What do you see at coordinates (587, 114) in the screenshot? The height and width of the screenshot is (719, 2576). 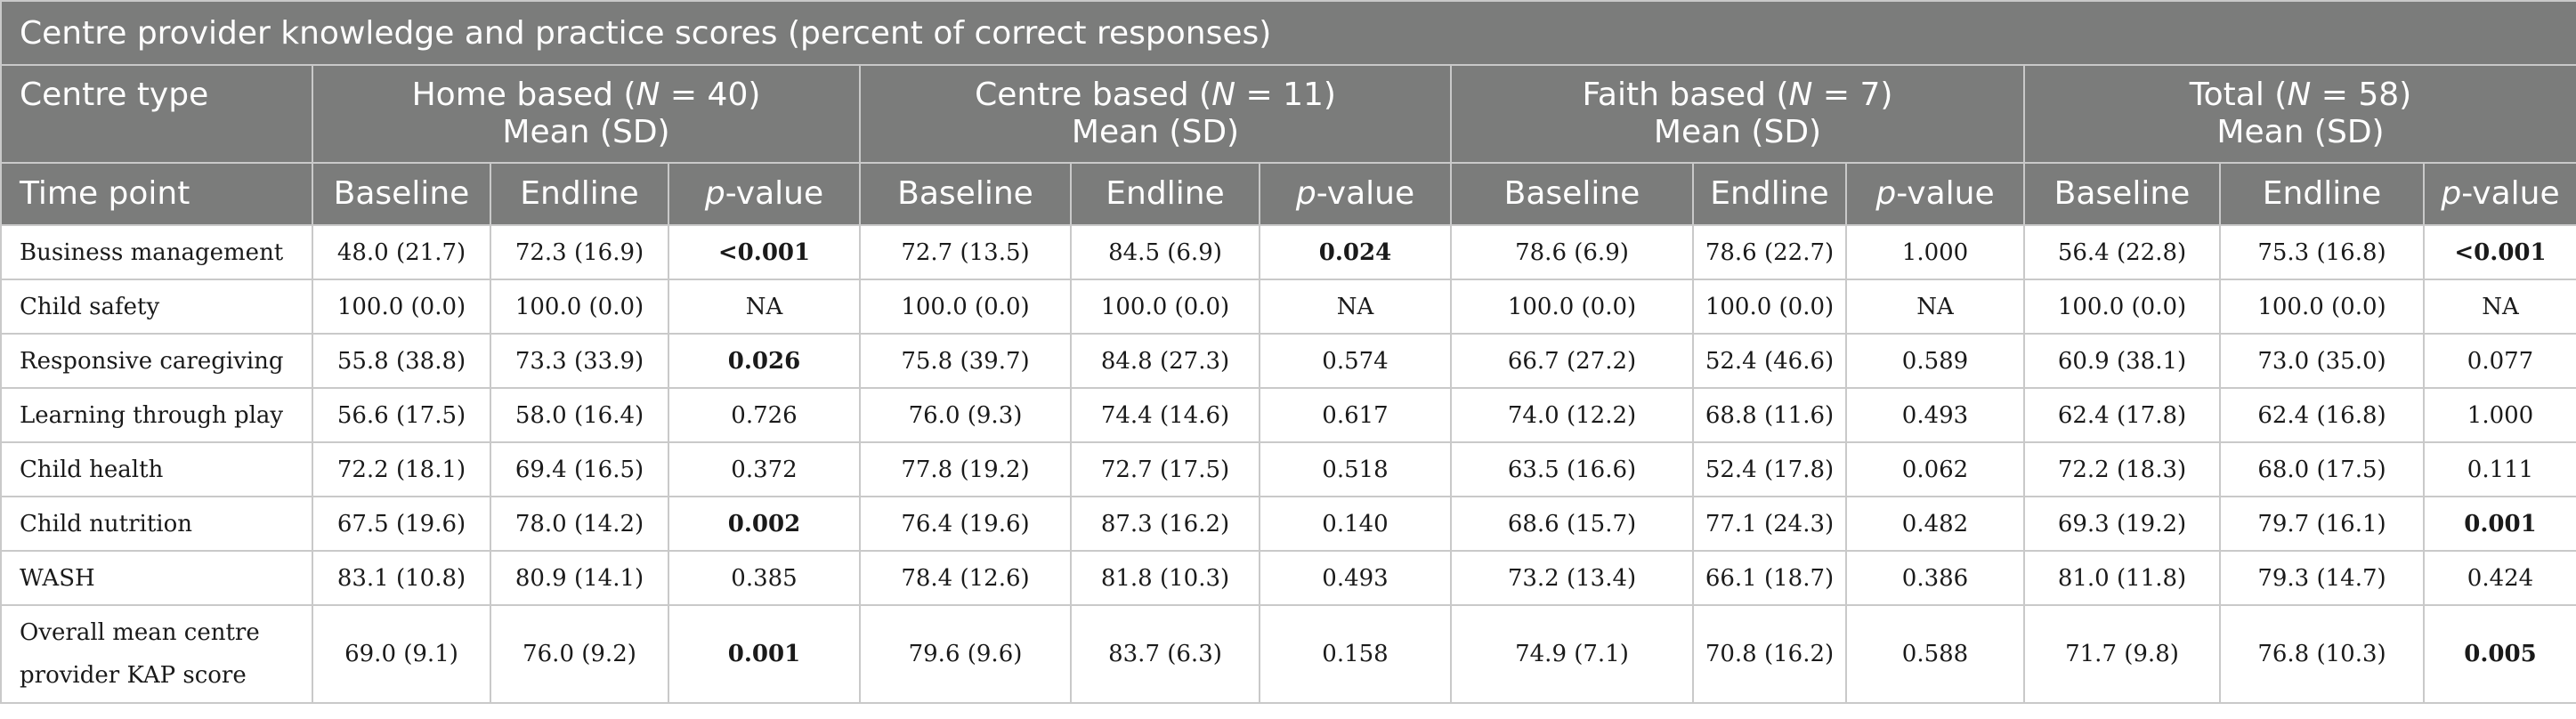 I see `home-based-header: Home based (N = 40) Mean (SD)` at bounding box center [587, 114].